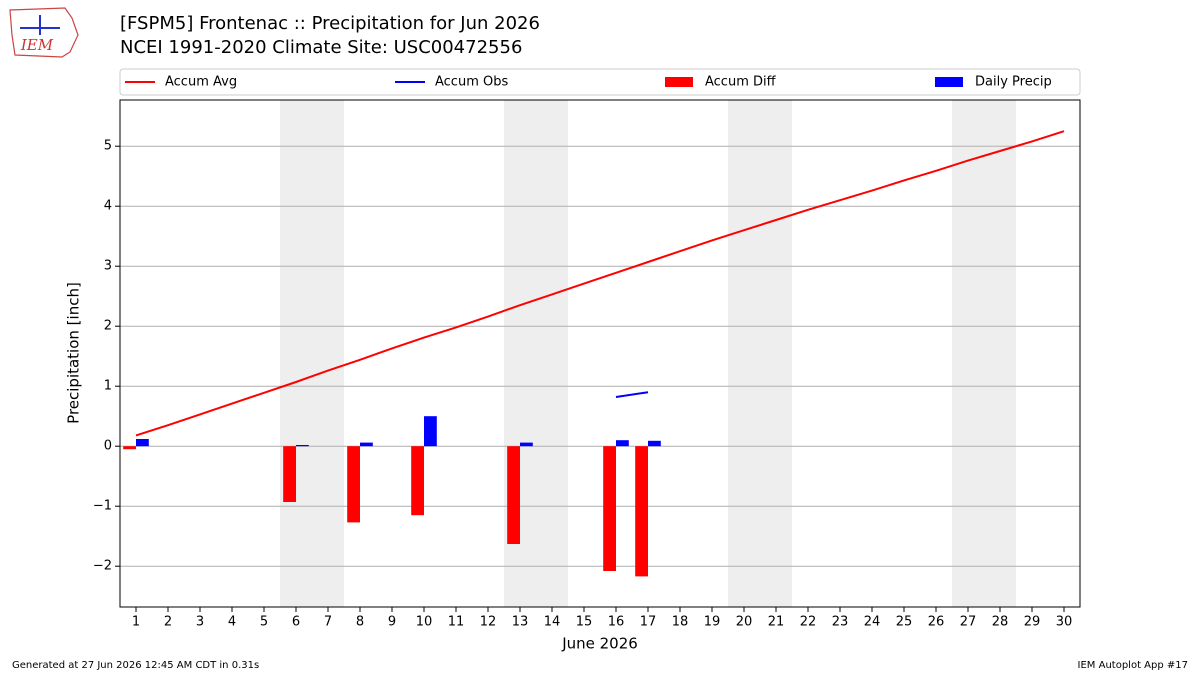 This screenshot has height=679, width=1200. Describe the element at coordinates (328, 622) in the screenshot. I see `x-tick-label: 7` at that location.